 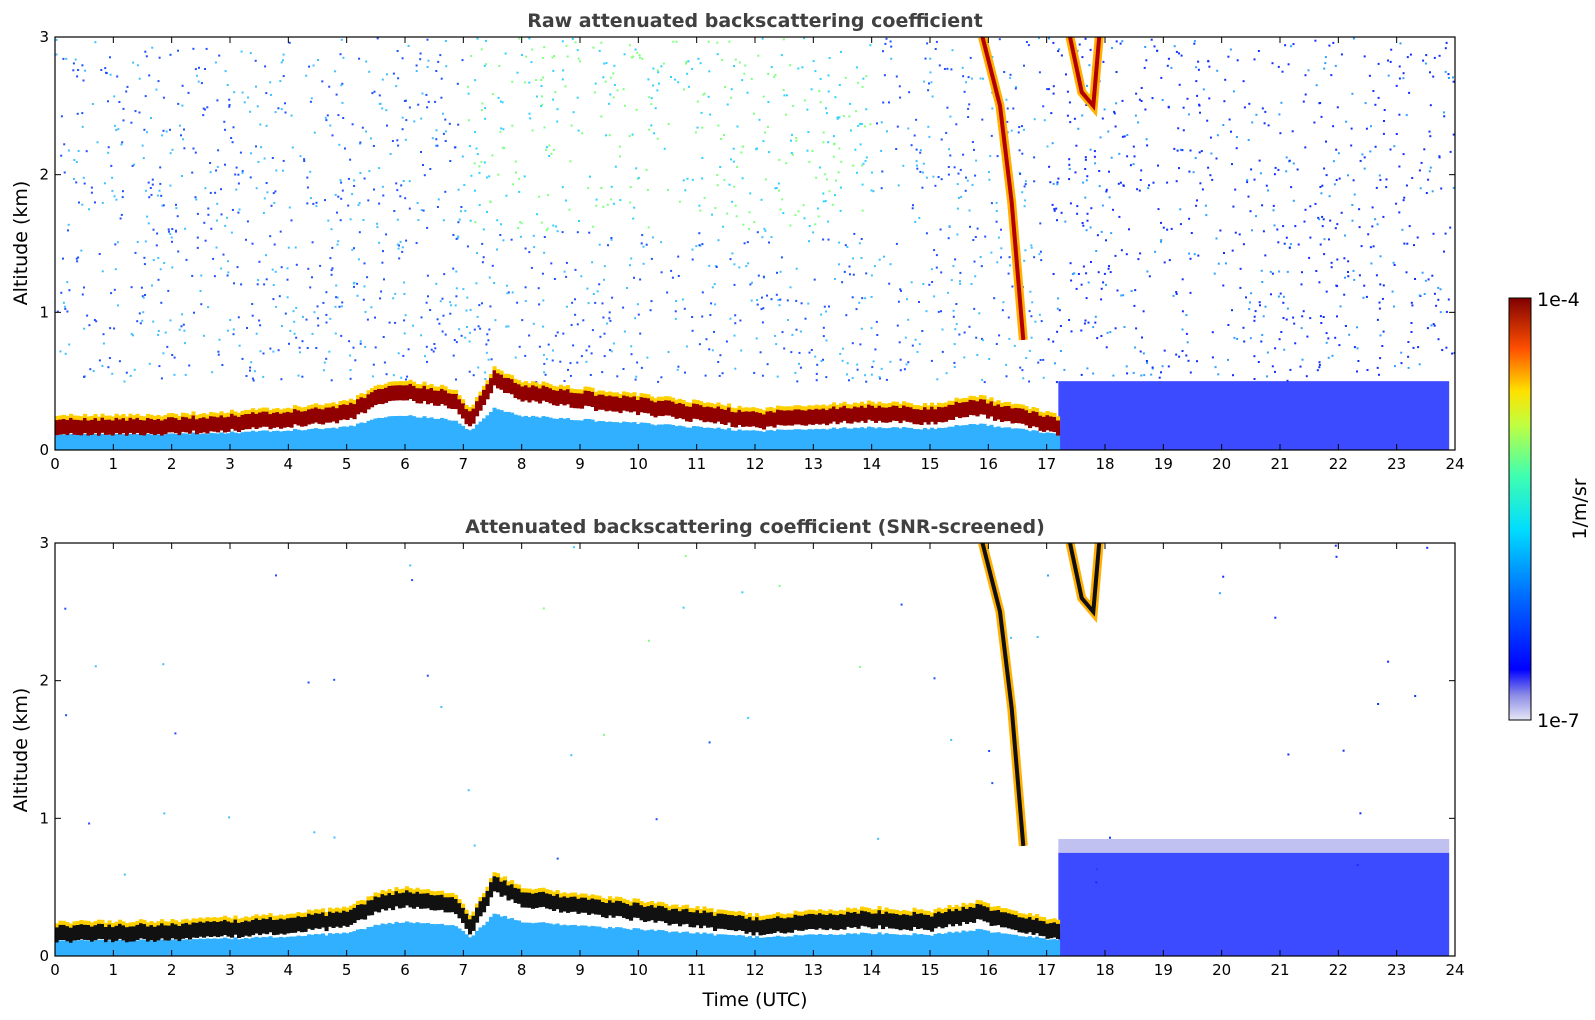 I want to click on x-tick-label: 3, so click(x=230, y=464).